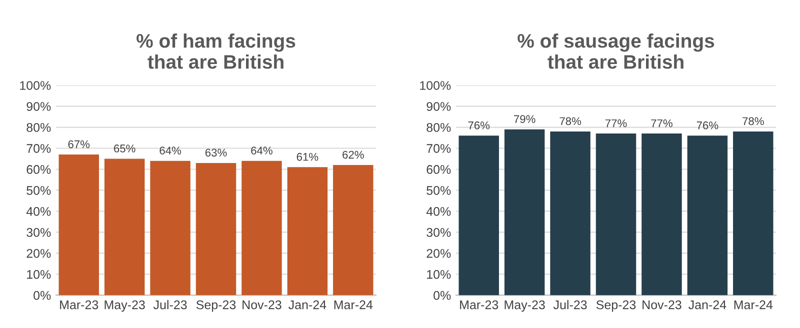 Image resolution: width=800 pixels, height=328 pixels. Describe the element at coordinates (616, 51) in the screenshot. I see `chart-title: % of sausage facings that are British` at that location.